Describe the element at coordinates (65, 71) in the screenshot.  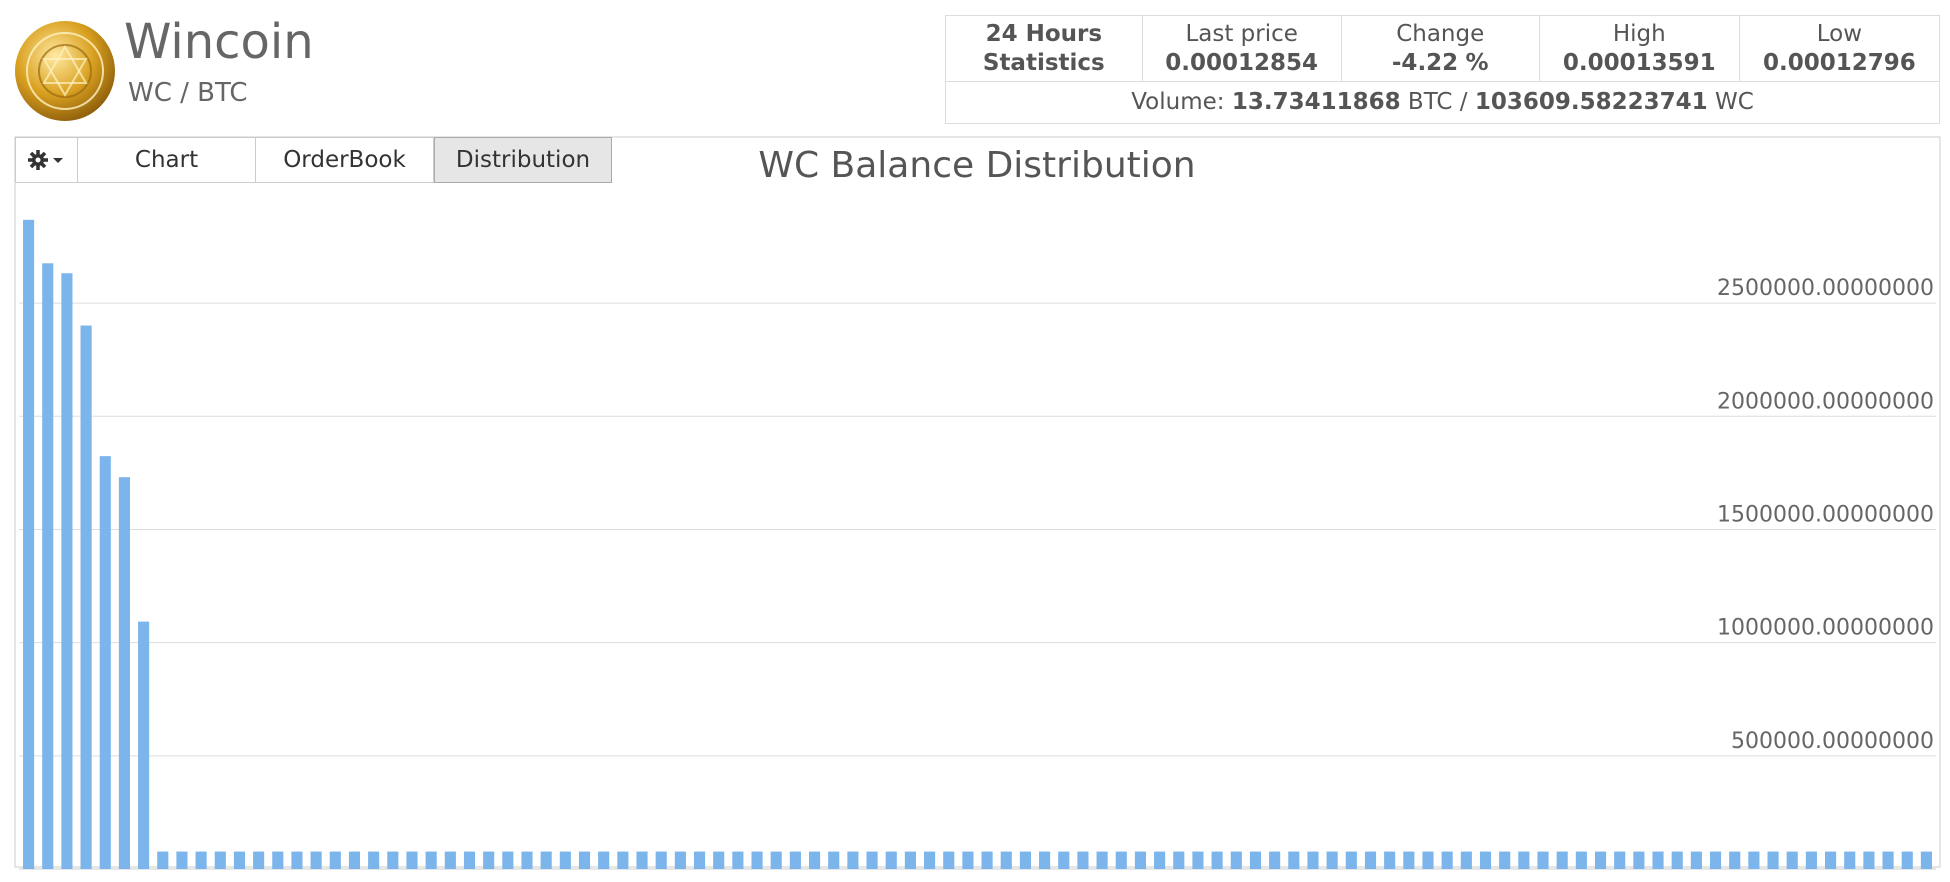
I see `logo` at that location.